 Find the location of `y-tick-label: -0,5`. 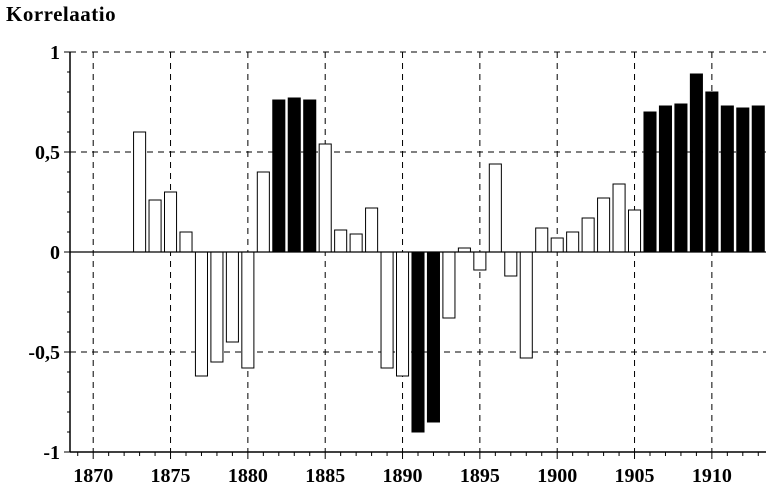

y-tick-label: -0,5 is located at coordinates (44, 353).